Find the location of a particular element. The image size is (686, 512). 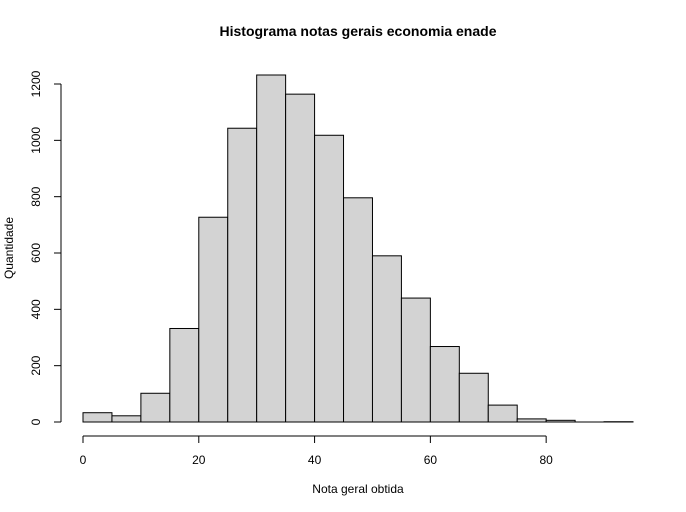

y-tick-label-800: 800 is located at coordinates (36, 196).